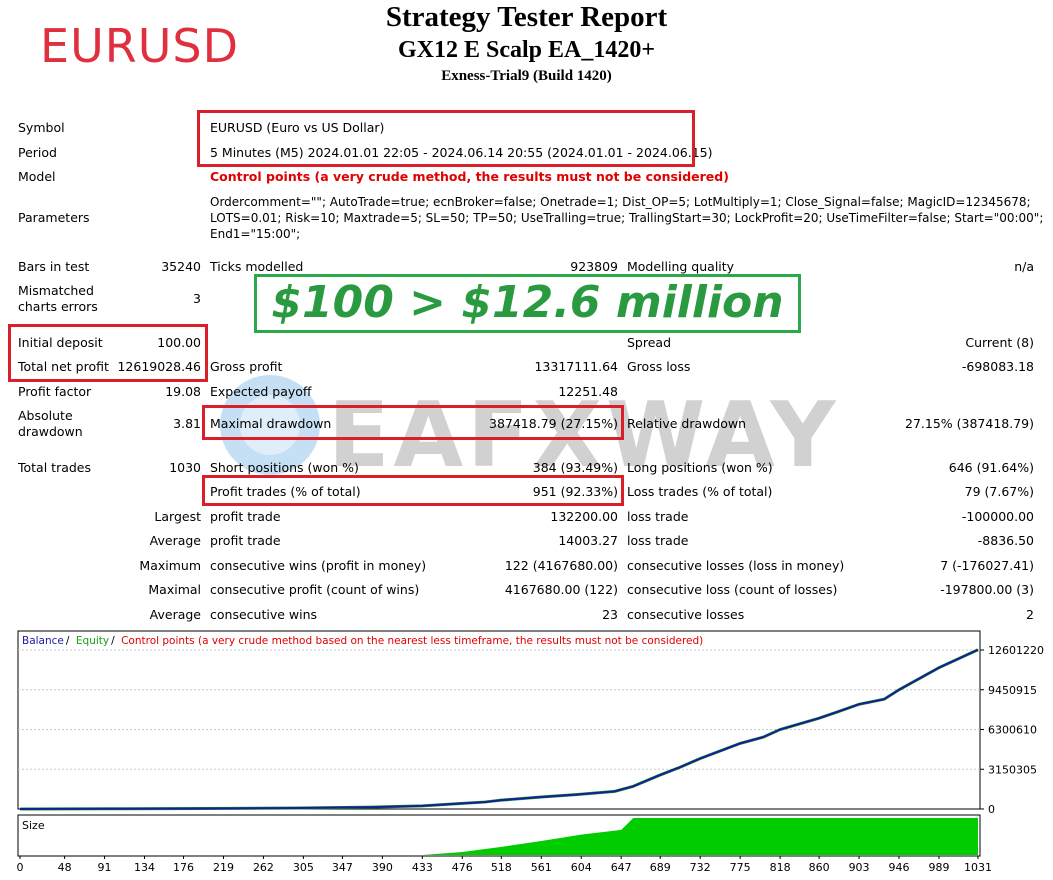 This screenshot has height=880, width=1053. What do you see at coordinates (987, 565) in the screenshot?
I see `max-cl-value: 7 (-176027.41)` at bounding box center [987, 565].